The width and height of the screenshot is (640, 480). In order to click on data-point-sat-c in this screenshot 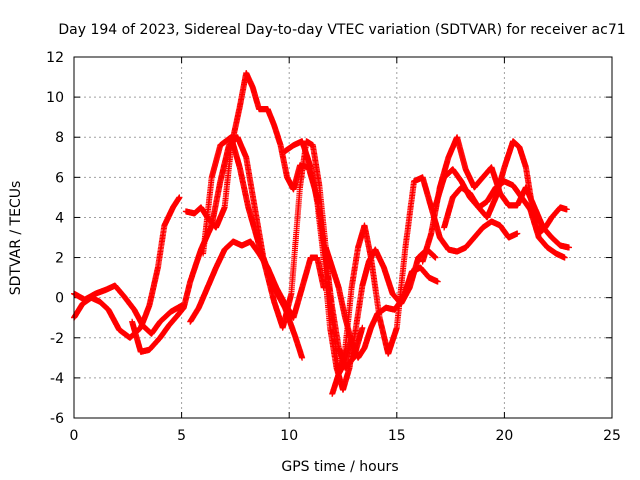, I will do `click(302, 357)`.